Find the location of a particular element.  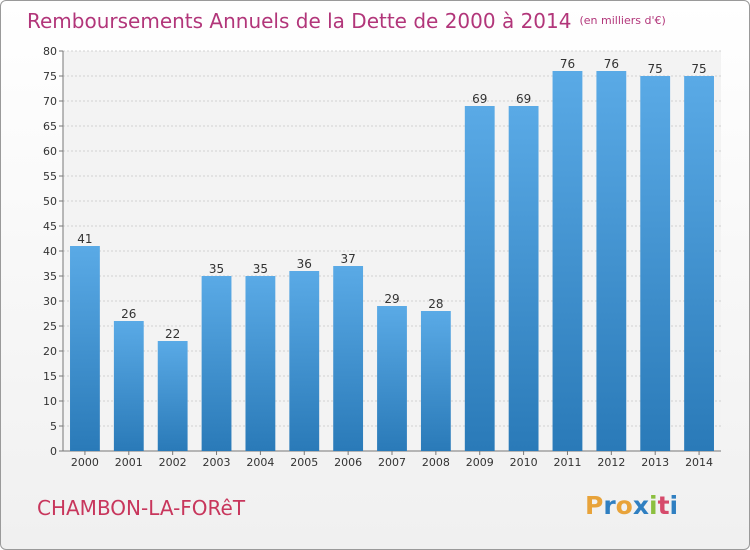

proxiti-logo: Proxiti is located at coordinates (631, 505).